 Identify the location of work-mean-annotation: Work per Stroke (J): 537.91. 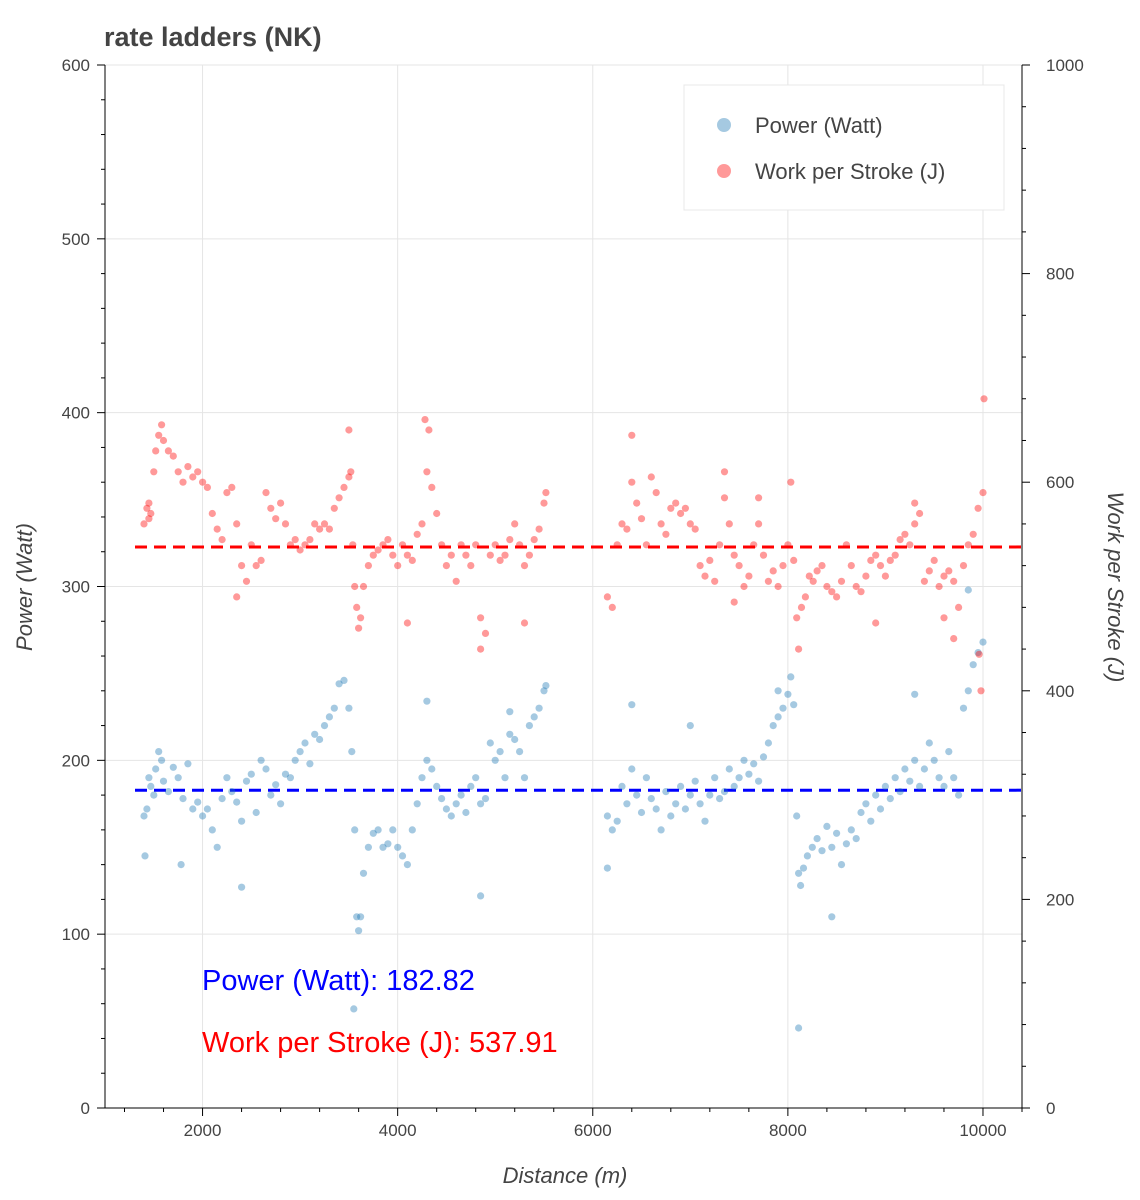
(380, 1043).